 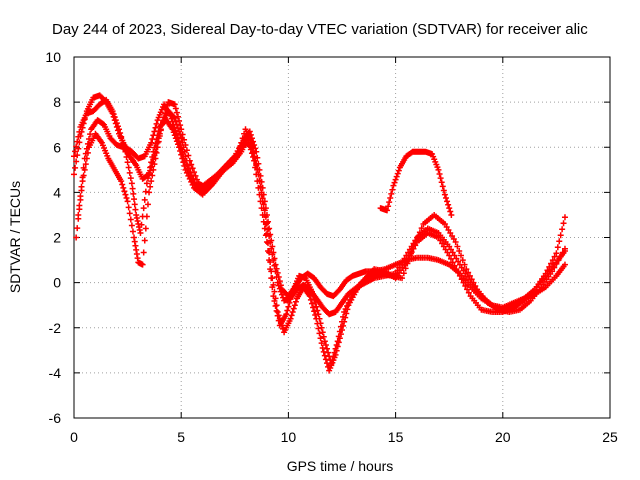 What do you see at coordinates (57, 147) in the screenshot?
I see `y-tick-label: 6` at bounding box center [57, 147].